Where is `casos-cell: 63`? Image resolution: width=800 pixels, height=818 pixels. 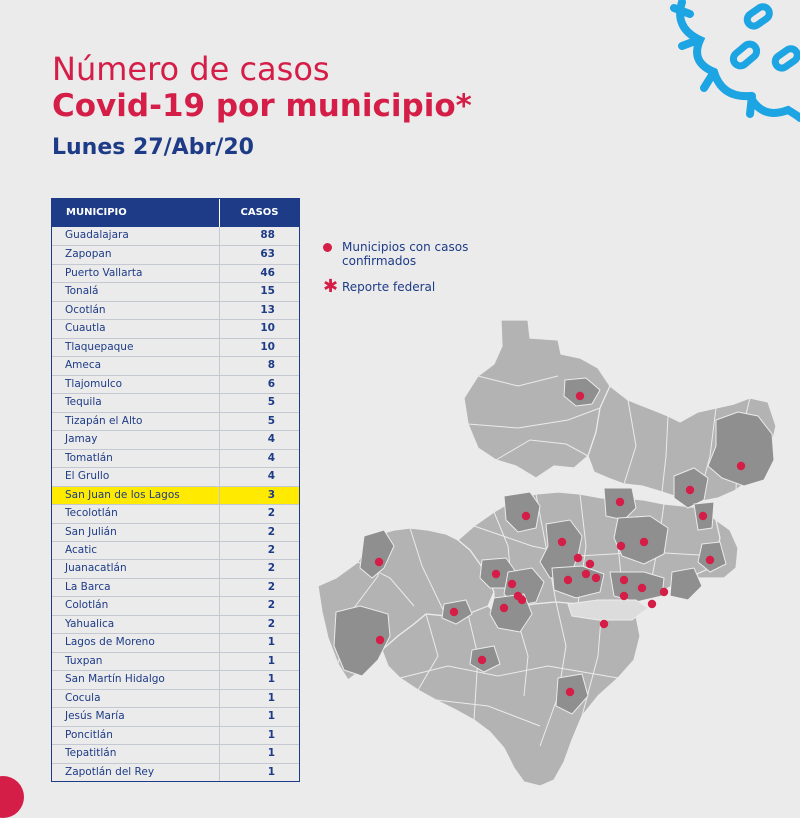 casos-cell: 63 is located at coordinates (267, 254).